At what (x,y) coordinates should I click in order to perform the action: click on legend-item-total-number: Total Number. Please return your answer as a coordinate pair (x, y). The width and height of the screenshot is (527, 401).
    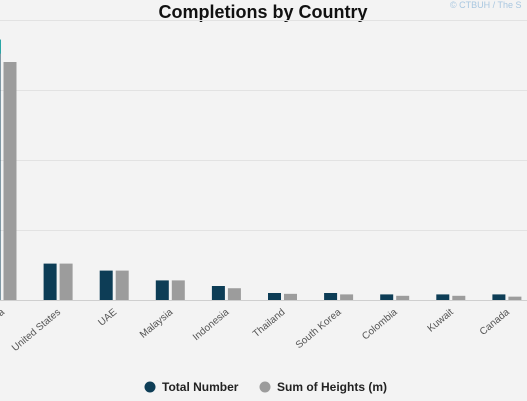
    Looking at the image, I should click on (191, 387).